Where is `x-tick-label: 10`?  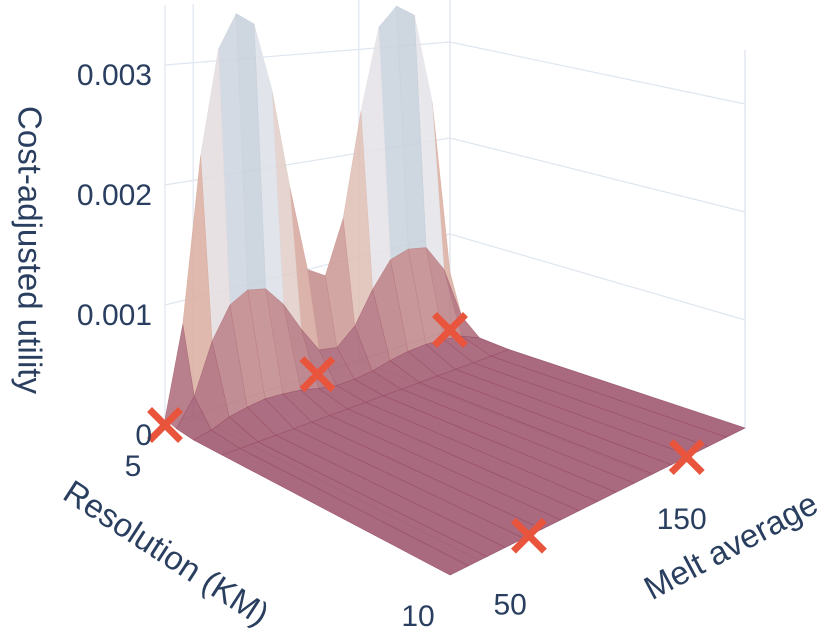 x-tick-label: 10 is located at coordinates (417, 616).